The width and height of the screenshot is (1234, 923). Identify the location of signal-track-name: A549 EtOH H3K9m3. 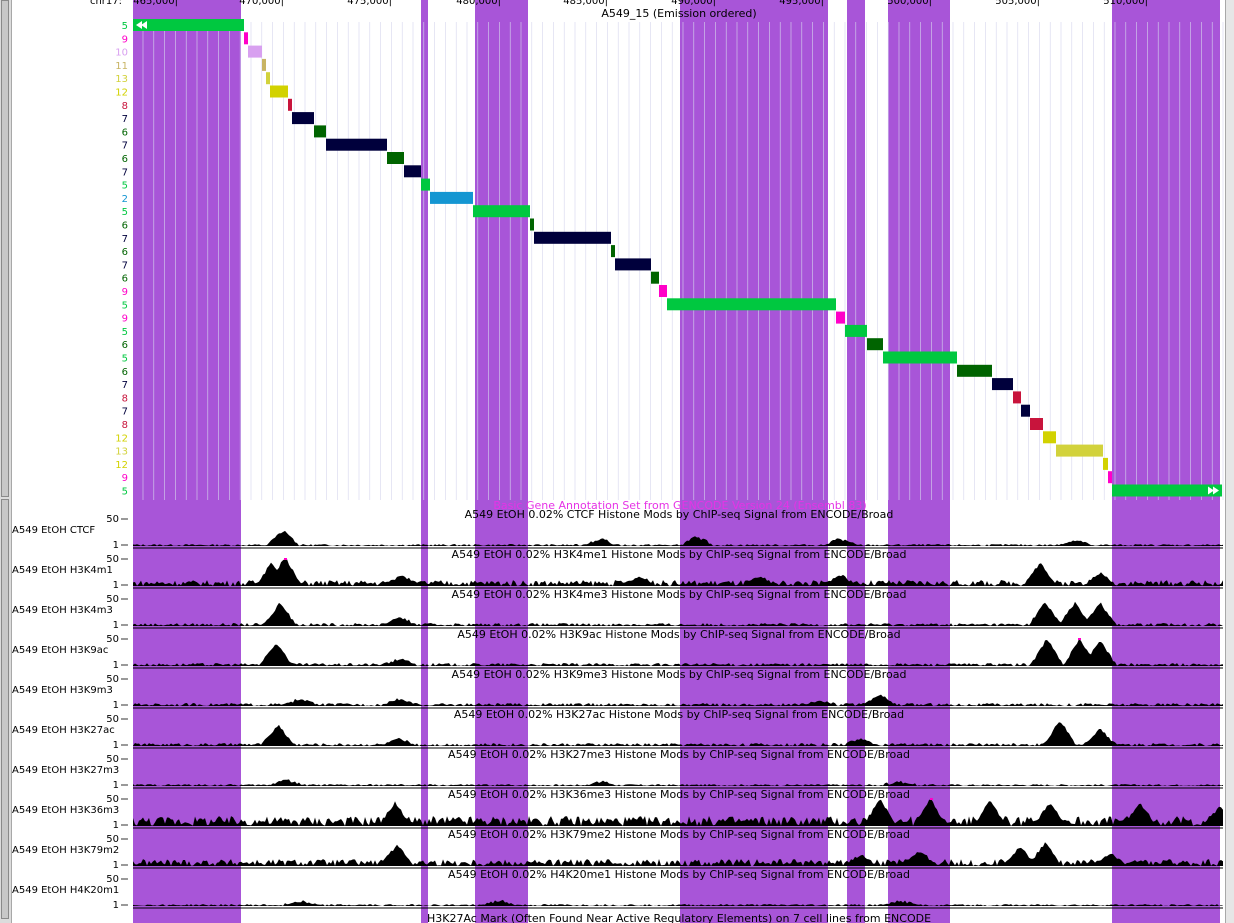
(62, 690).